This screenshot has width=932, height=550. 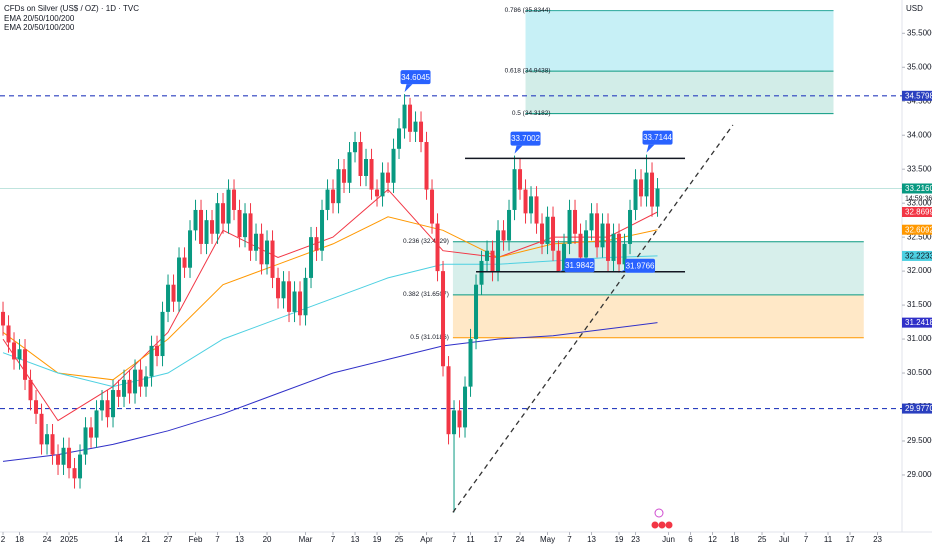 I want to click on y-tick-label: 32.5000, so click(x=919, y=236).